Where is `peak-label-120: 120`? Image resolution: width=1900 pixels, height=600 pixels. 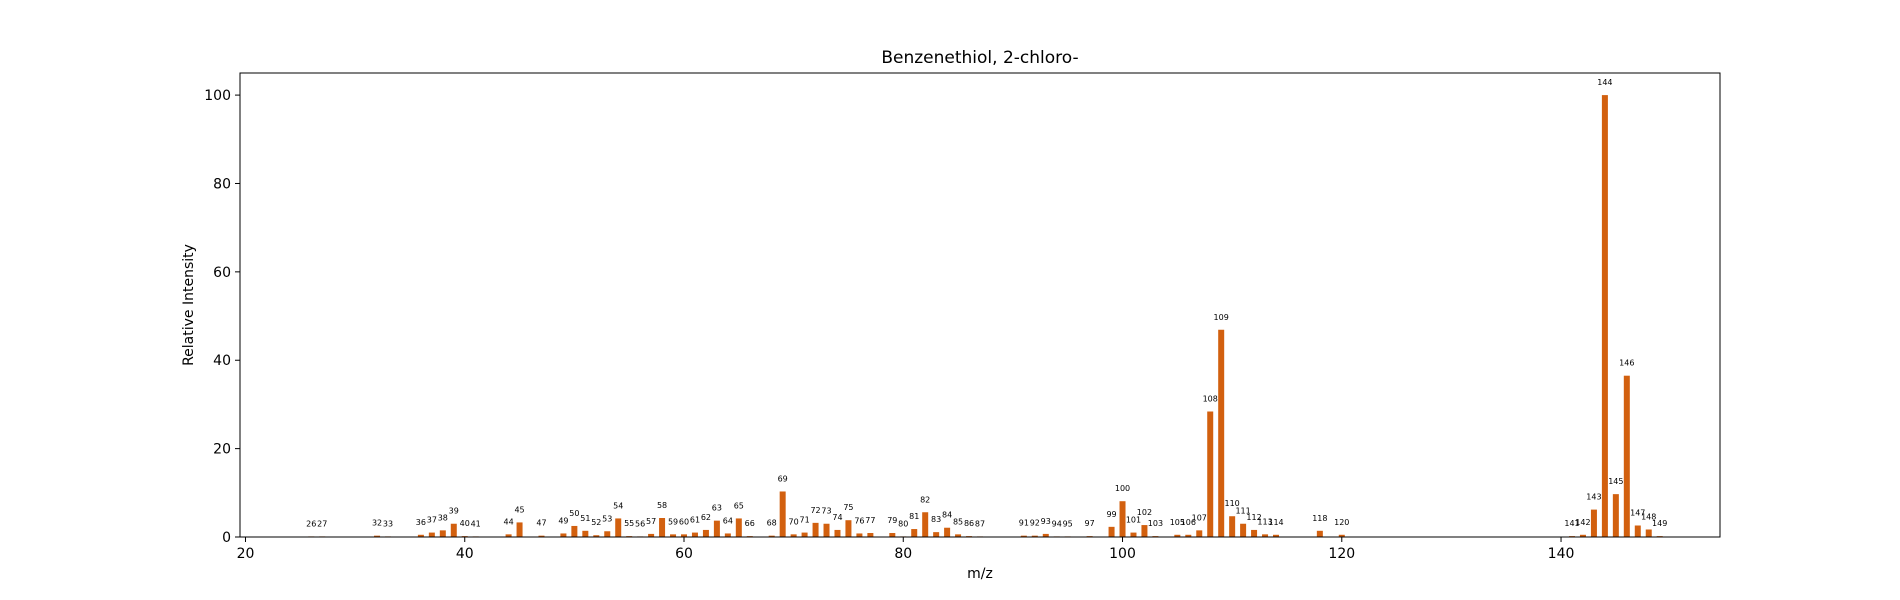 peak-label-120: 120 is located at coordinates (1341, 522).